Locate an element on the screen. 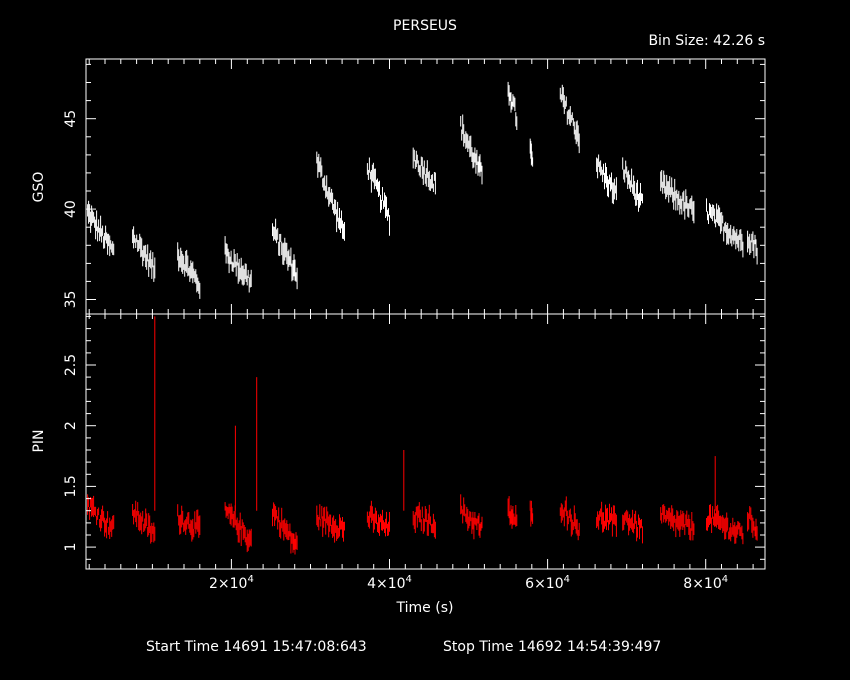 The width and height of the screenshot is (850, 680). pin-y-tick-label: 1 is located at coordinates (71, 547).